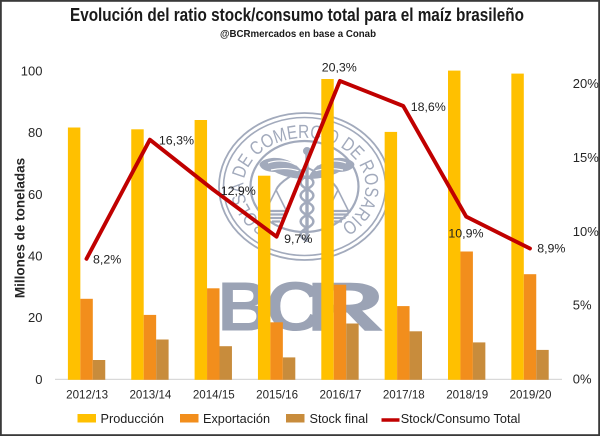 The height and width of the screenshot is (436, 600). I want to click on svg-text: 2016/17, so click(341, 395).